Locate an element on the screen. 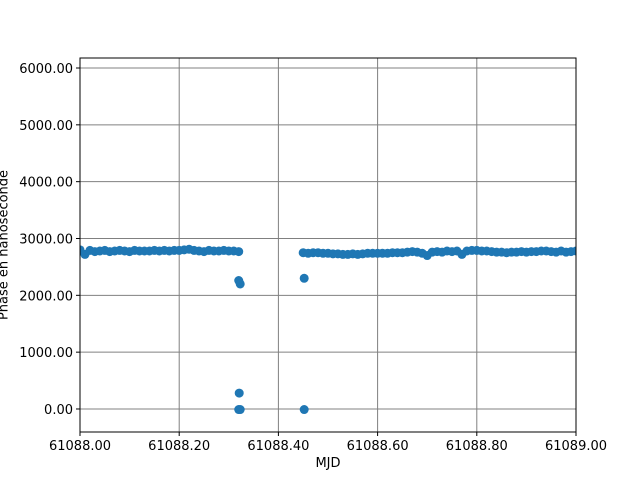  y-tick-label: 6000.00 is located at coordinates (46, 69).